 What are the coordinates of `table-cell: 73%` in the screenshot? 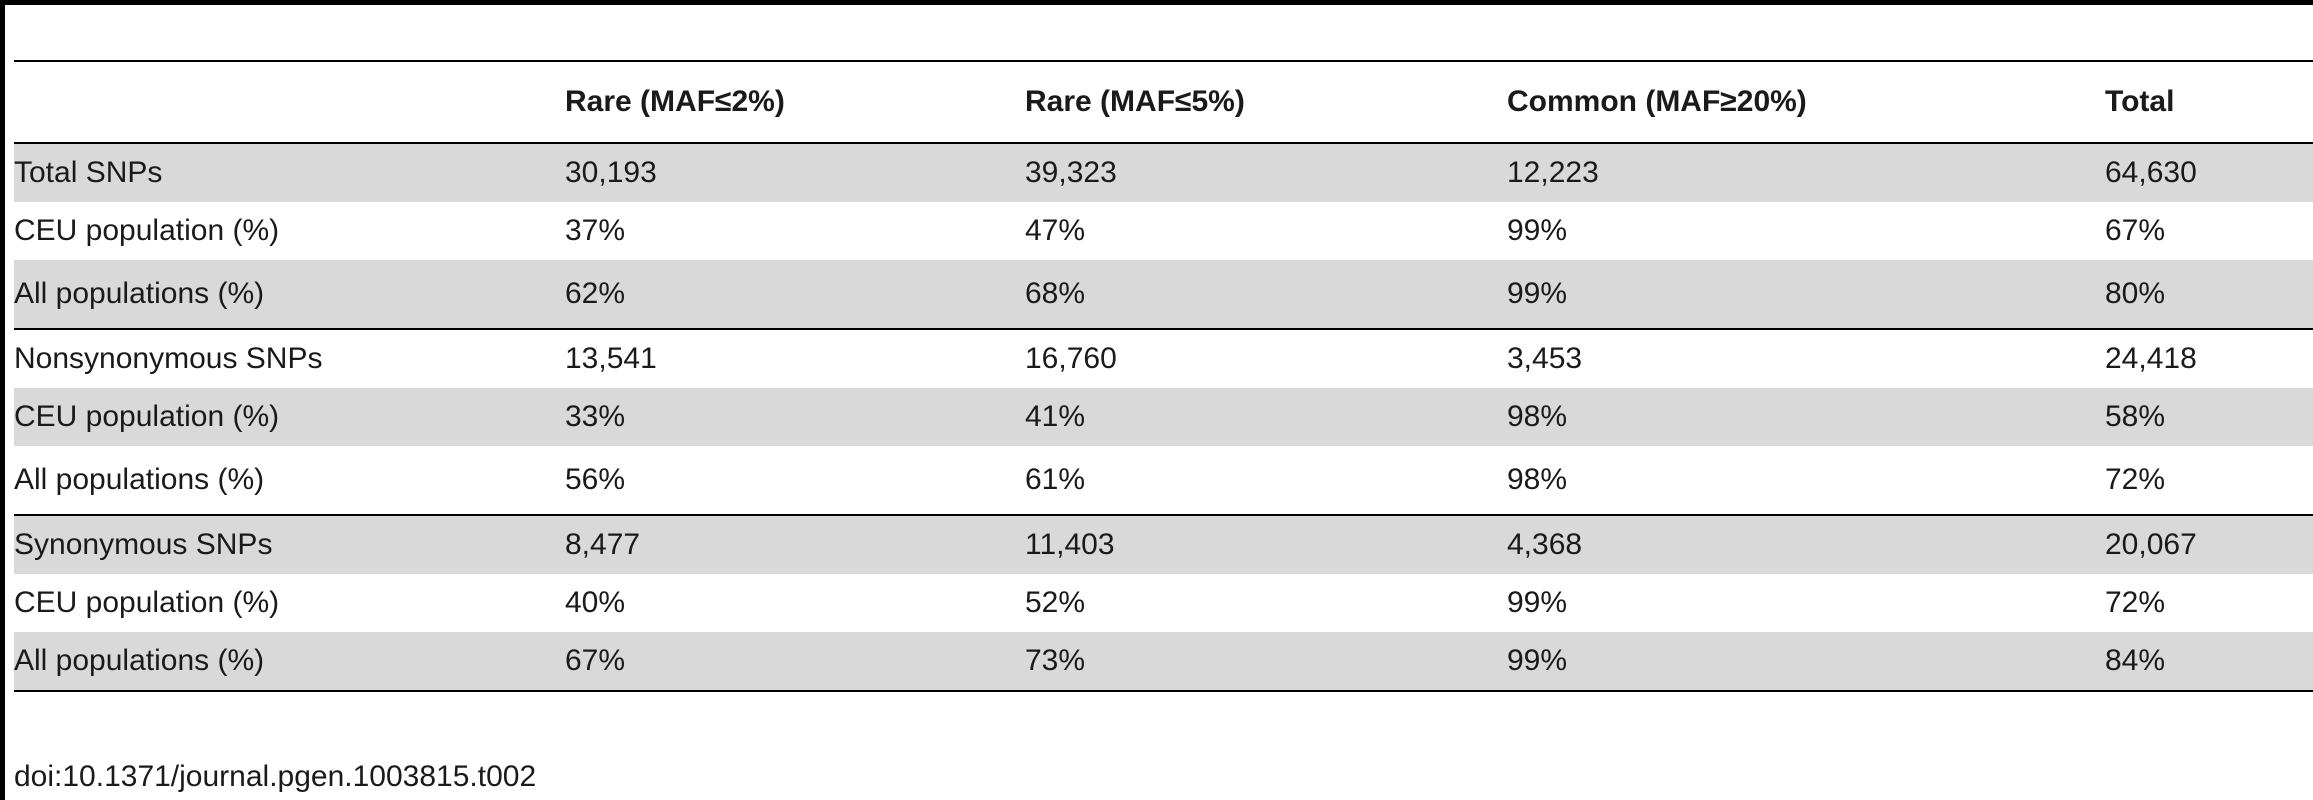 It's located at (1266, 662).